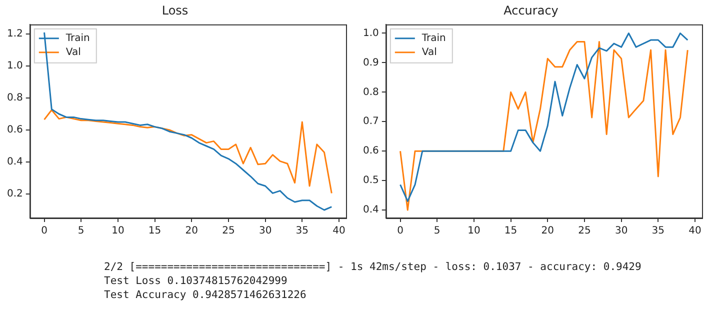 The width and height of the screenshot is (716, 320). Describe the element at coordinates (370, 180) in the screenshot. I see `y-tick-label: 0.5` at that location.